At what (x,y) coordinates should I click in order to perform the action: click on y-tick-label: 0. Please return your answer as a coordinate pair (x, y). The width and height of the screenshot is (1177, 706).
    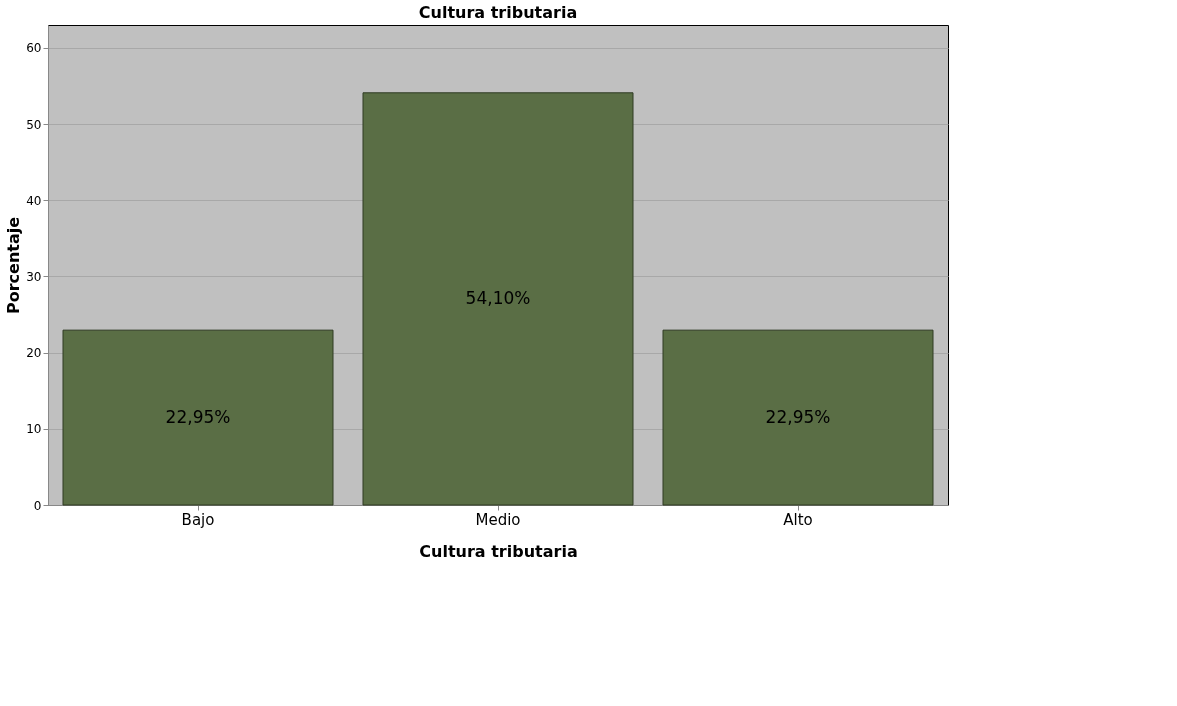
    Looking at the image, I should click on (37, 505).